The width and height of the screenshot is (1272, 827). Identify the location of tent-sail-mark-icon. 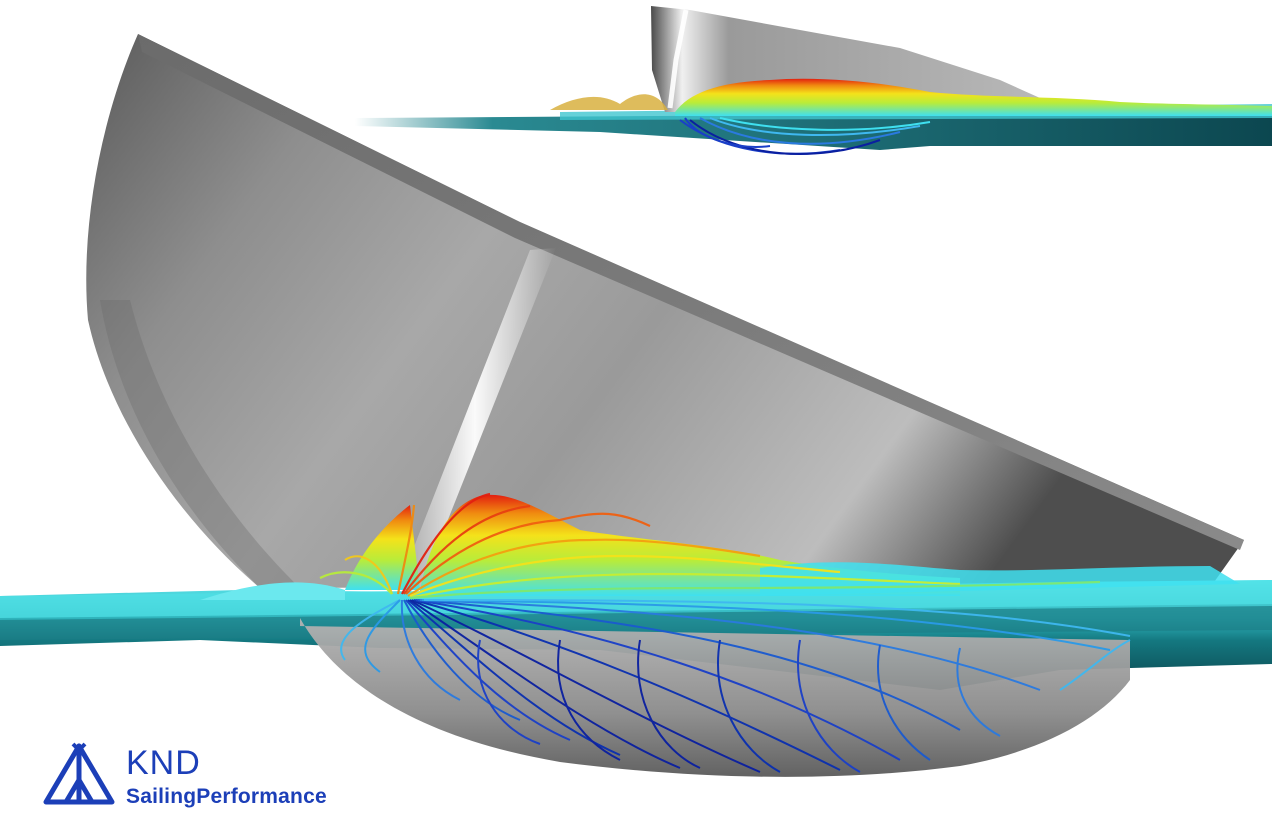
(79, 773).